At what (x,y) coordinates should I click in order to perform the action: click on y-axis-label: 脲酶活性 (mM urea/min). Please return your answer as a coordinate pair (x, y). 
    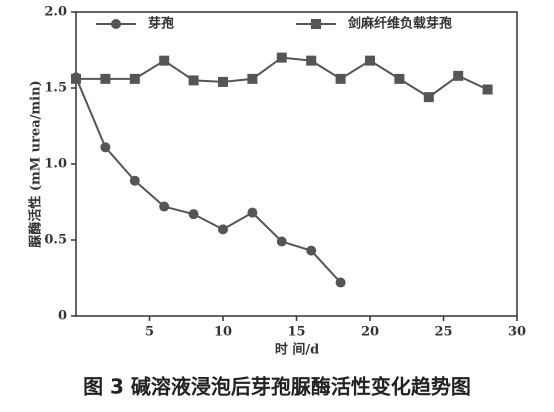
    Looking at the image, I should click on (36, 163).